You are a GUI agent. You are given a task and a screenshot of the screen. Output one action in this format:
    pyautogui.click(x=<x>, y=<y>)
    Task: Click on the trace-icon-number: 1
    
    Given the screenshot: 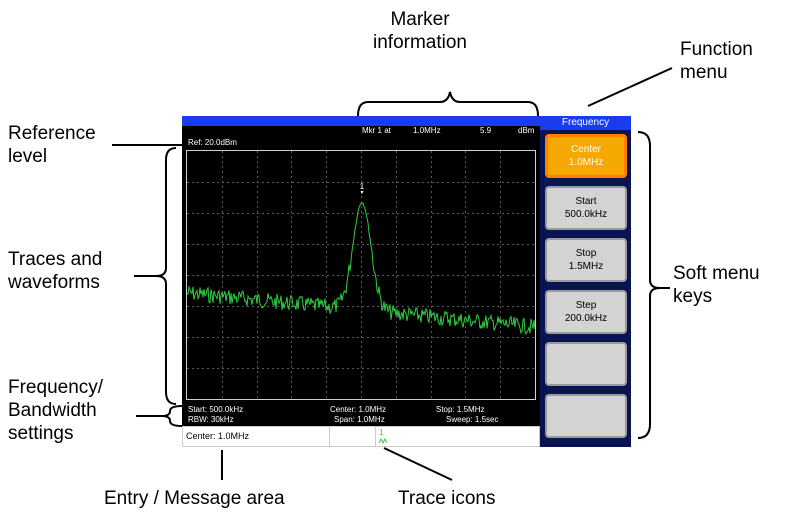 What is the action you would take?
    pyautogui.click(x=381, y=432)
    